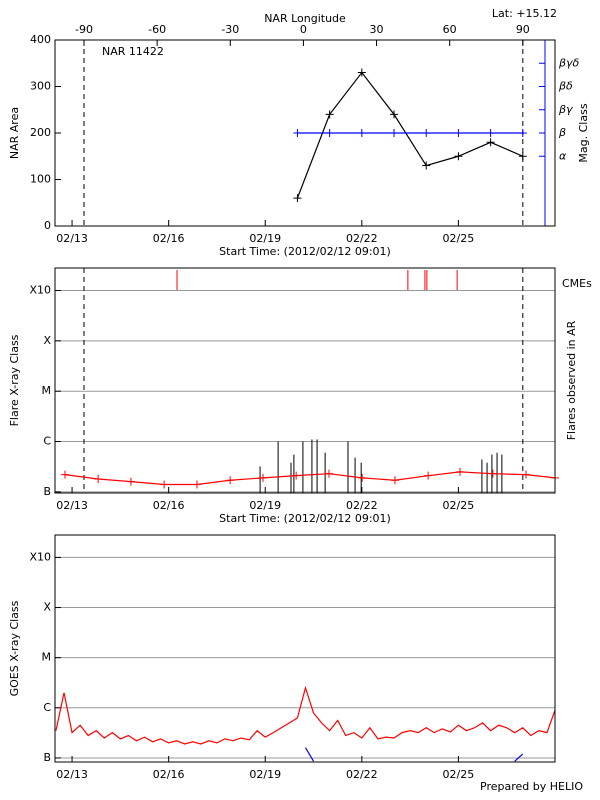  What do you see at coordinates (40, 39) in the screenshot?
I see `y-tick-label: 400` at bounding box center [40, 39].